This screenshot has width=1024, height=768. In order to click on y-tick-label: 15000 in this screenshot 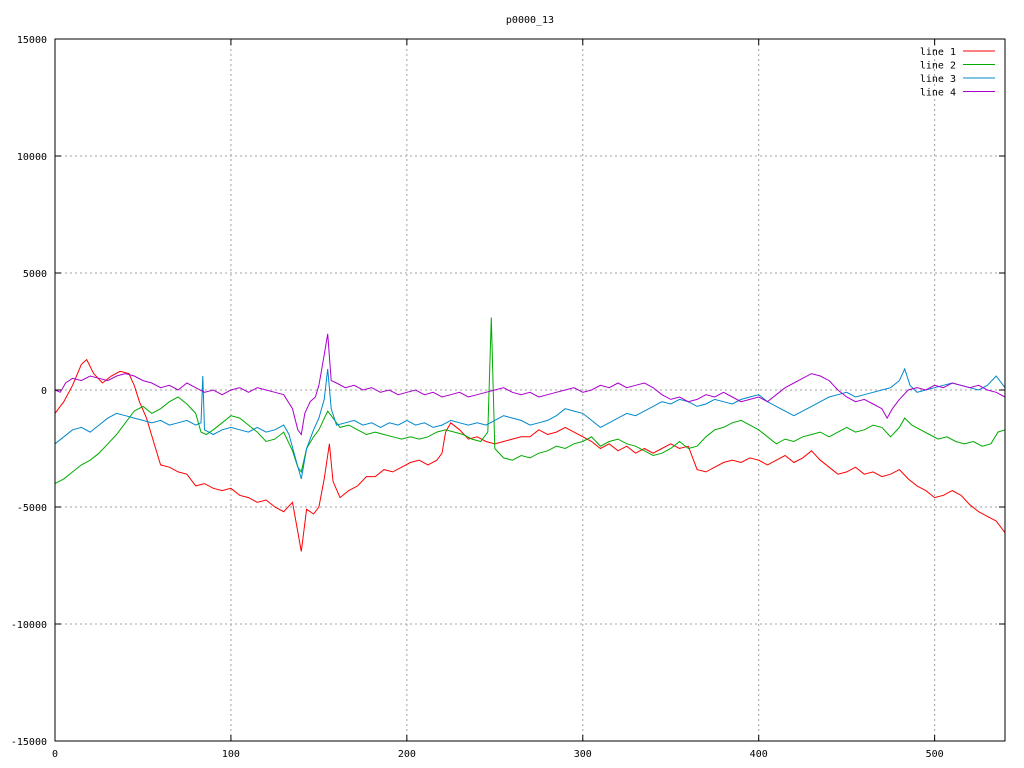, I will do `click(32, 40)`.